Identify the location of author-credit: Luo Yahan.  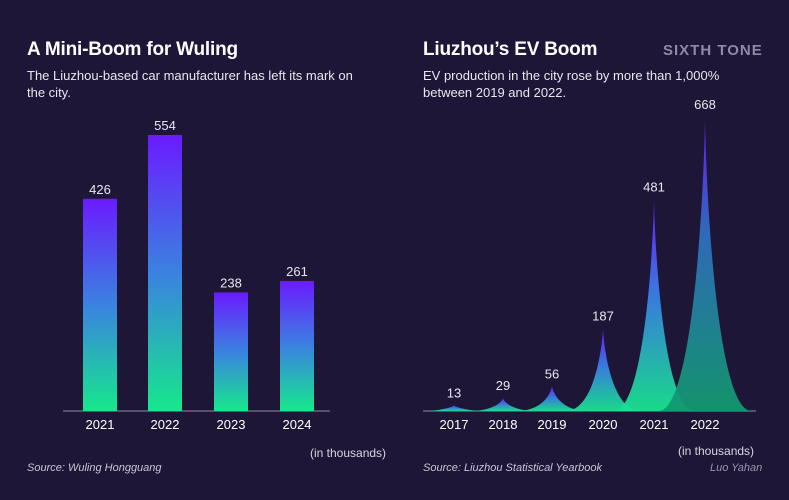
(736, 468).